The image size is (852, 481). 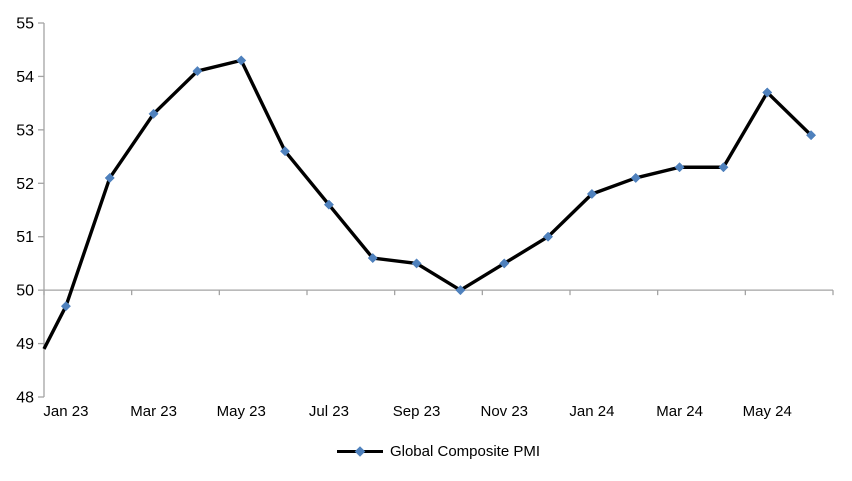 What do you see at coordinates (25, 184) in the screenshot?
I see `y-axis-label: 52` at bounding box center [25, 184].